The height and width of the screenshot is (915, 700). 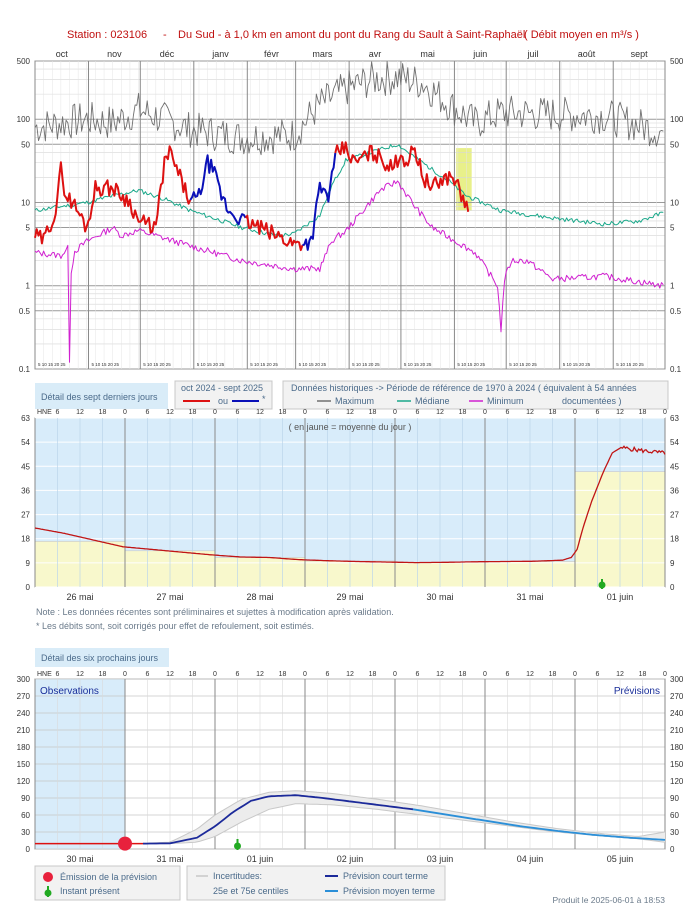 I want to click on uncertainty-upper-line, so click(x=404, y=817).